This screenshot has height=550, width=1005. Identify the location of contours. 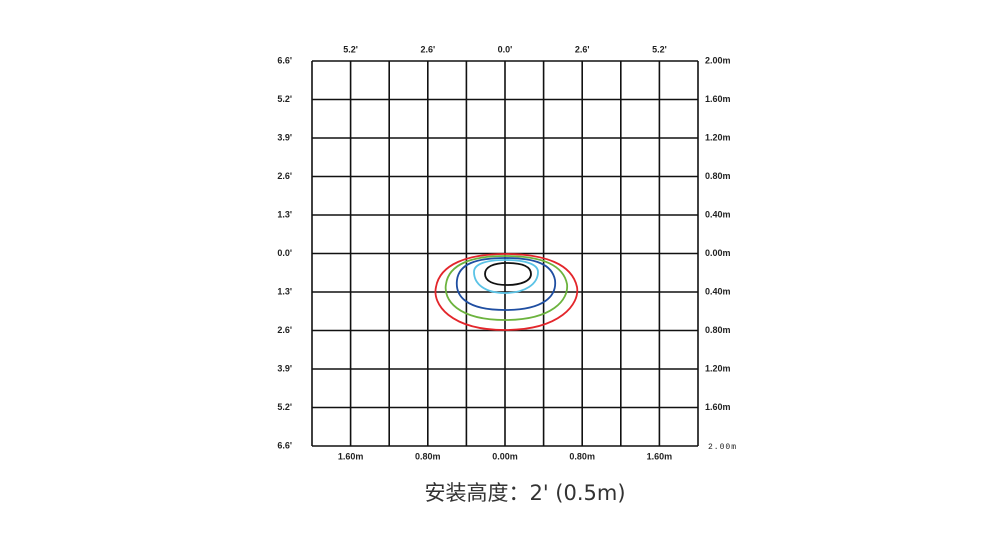
(506, 292).